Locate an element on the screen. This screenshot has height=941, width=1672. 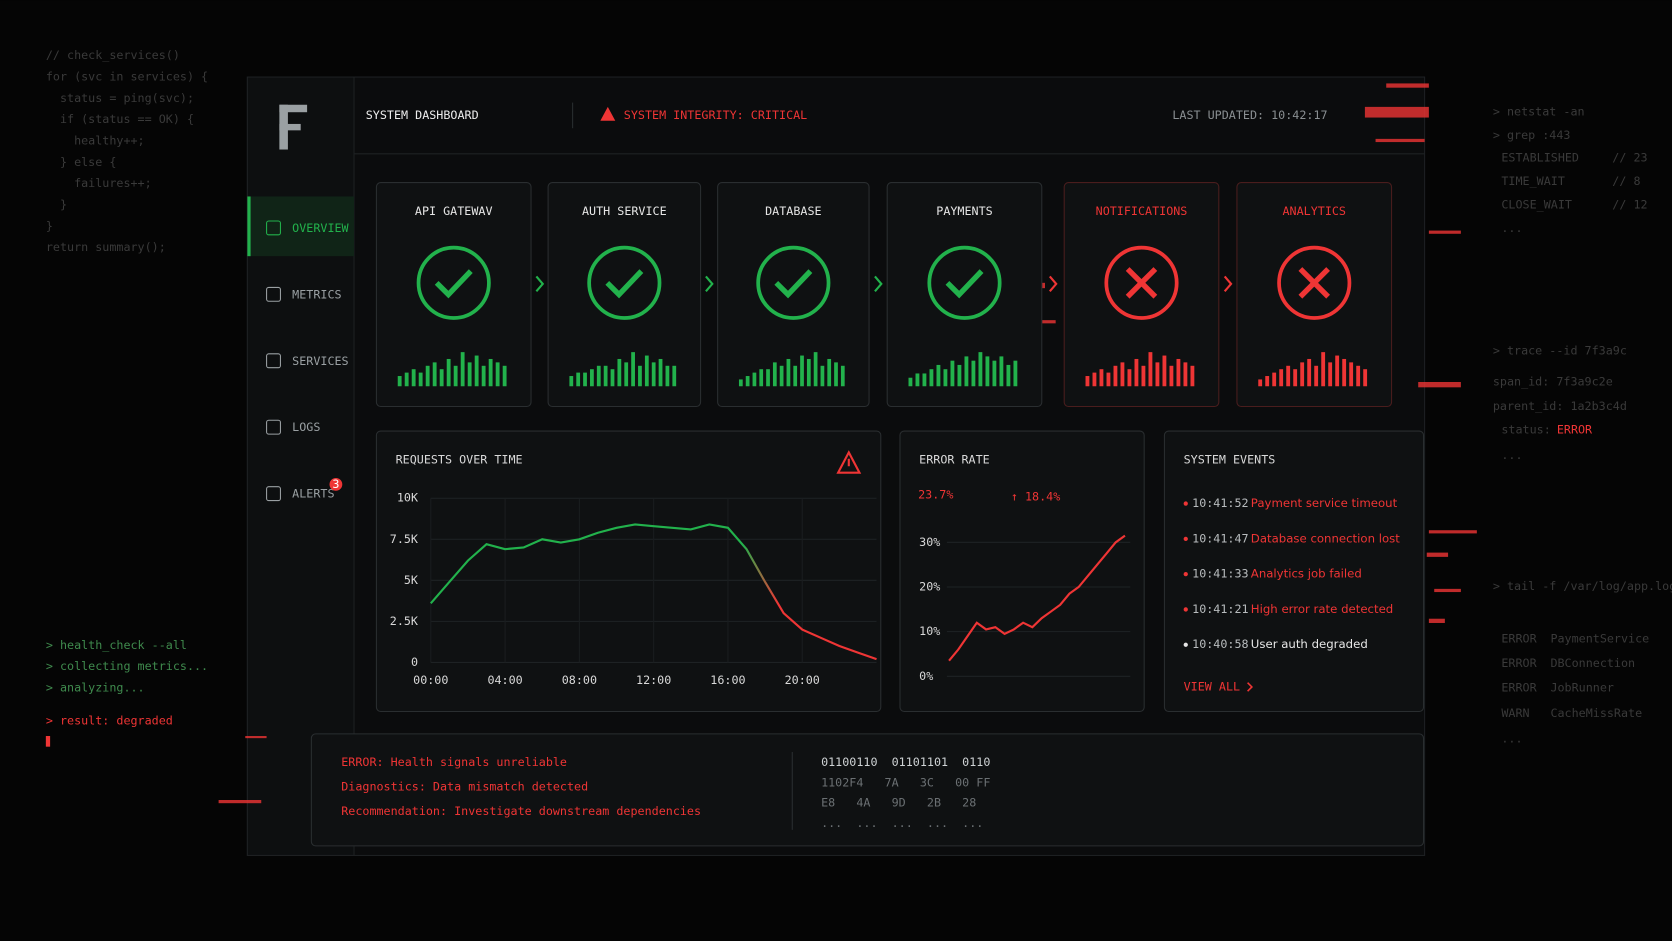
event-message: Analytics job failed is located at coordinates (1306, 574).